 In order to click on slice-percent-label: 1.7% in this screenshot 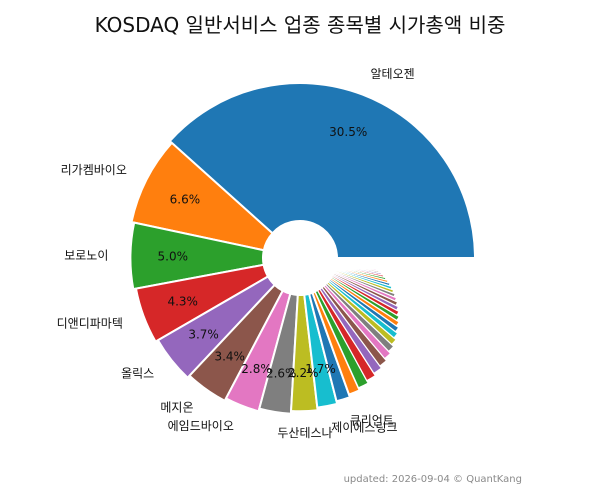, I will do `click(320, 369)`.